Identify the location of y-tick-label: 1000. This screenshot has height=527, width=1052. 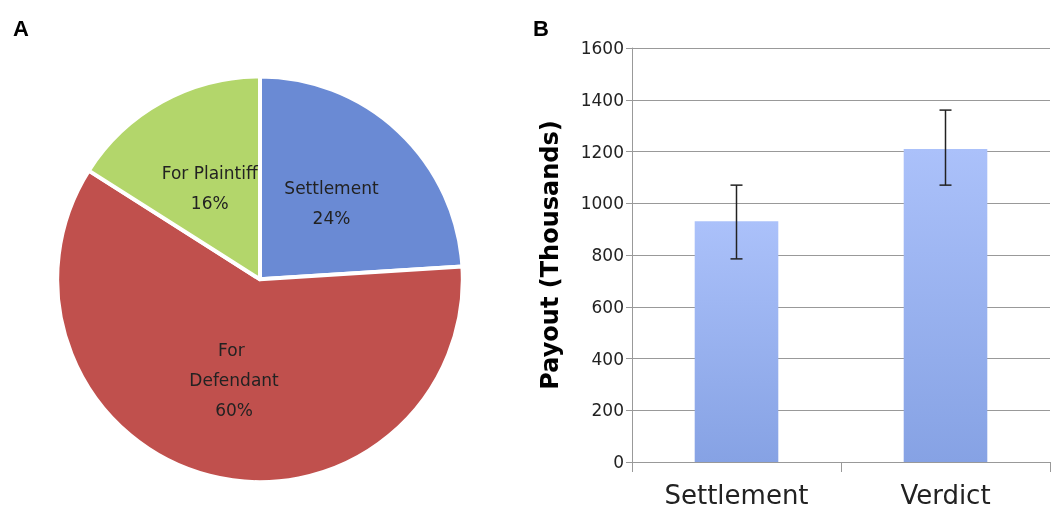
(602, 203).